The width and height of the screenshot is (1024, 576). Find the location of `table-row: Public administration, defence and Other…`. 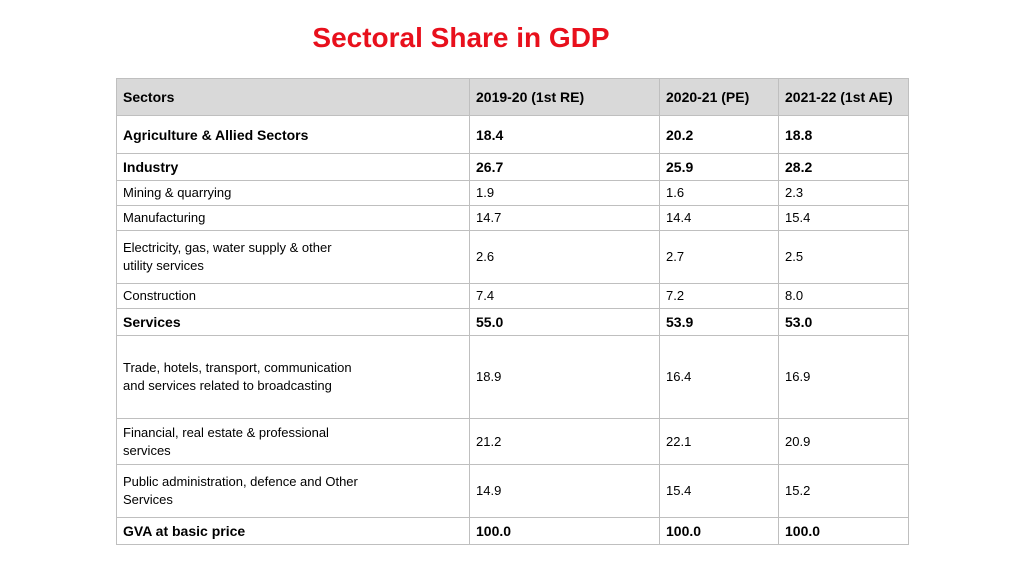

table-row: Public administration, defence and Other… is located at coordinates (512, 491).